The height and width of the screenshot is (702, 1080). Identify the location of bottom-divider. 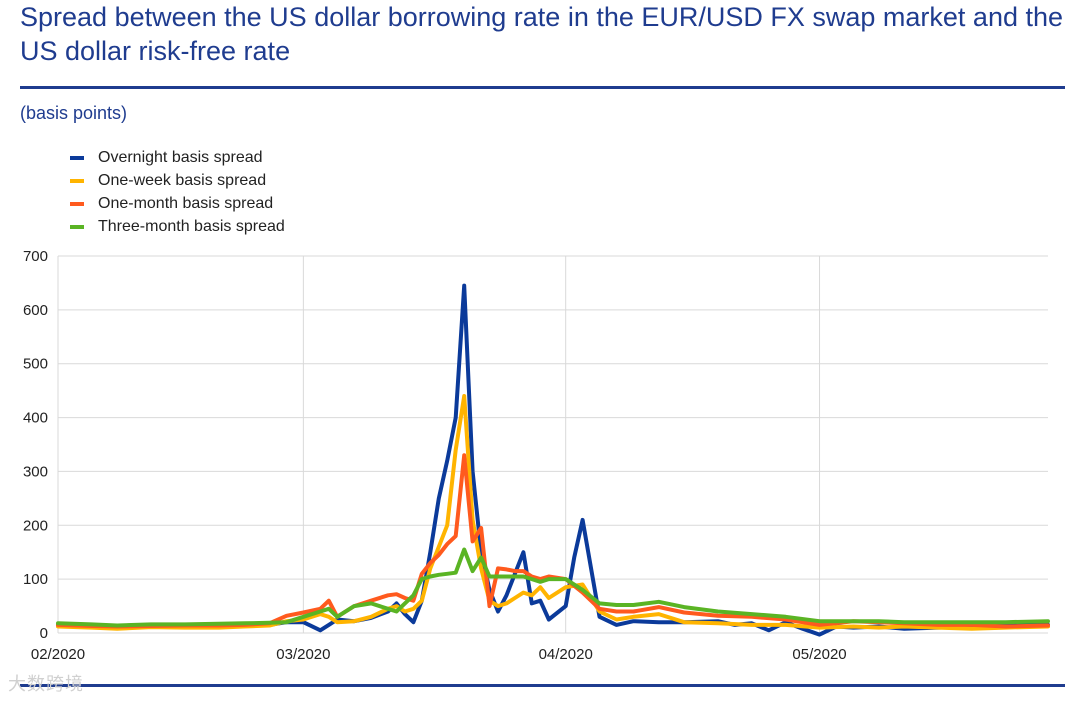
(542, 685).